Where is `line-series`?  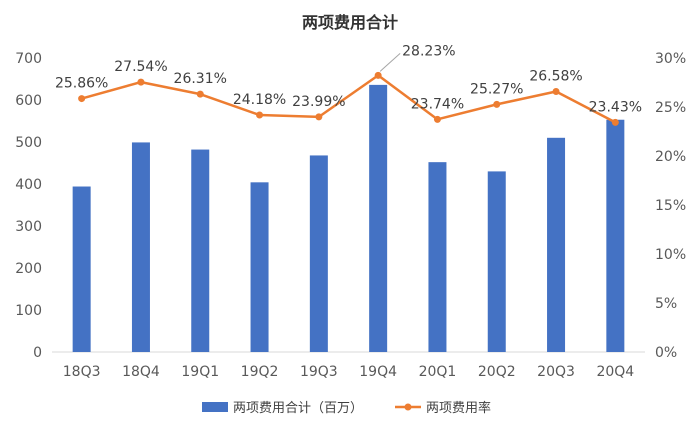
line-series is located at coordinates (348, 98).